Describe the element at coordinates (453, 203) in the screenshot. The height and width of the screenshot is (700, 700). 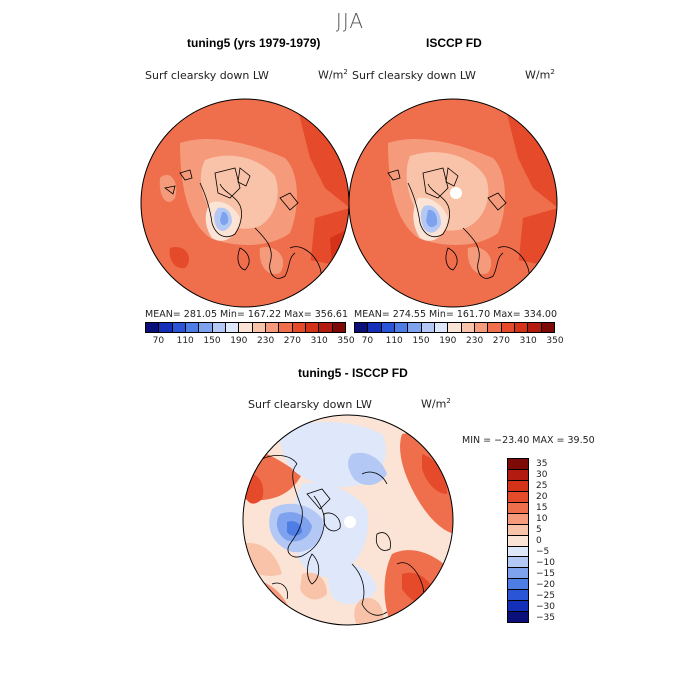
I see `right-polar-map` at that location.